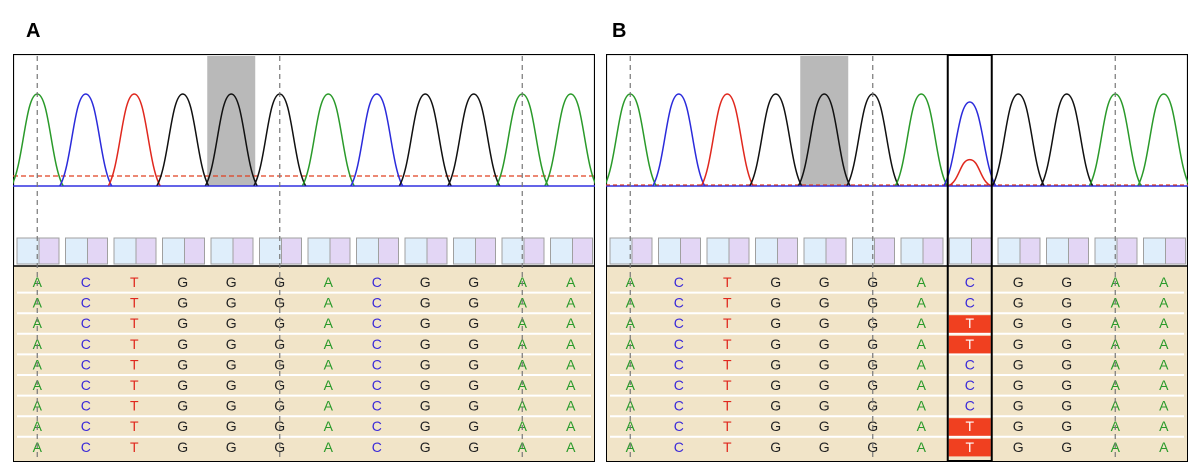 This screenshot has height=472, width=1200. I want to click on highlighted-peak-region, so click(231, 121).